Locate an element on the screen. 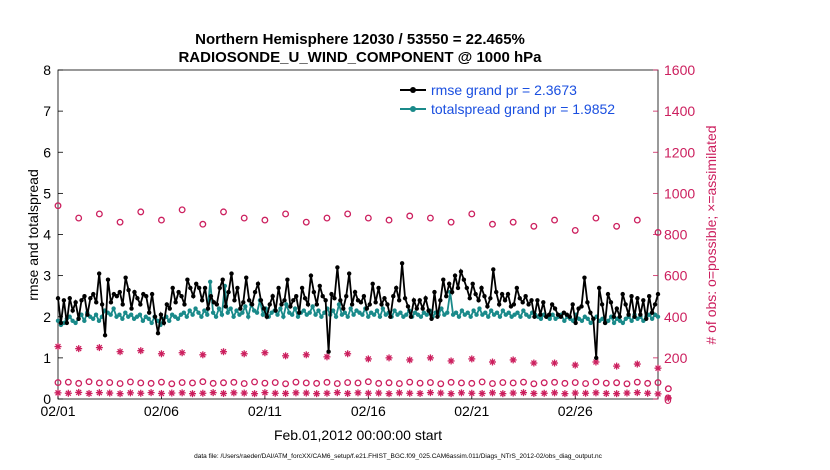 The height and width of the screenshot is (470, 830). y-right-tick-label: 600 is located at coordinates (676, 276).